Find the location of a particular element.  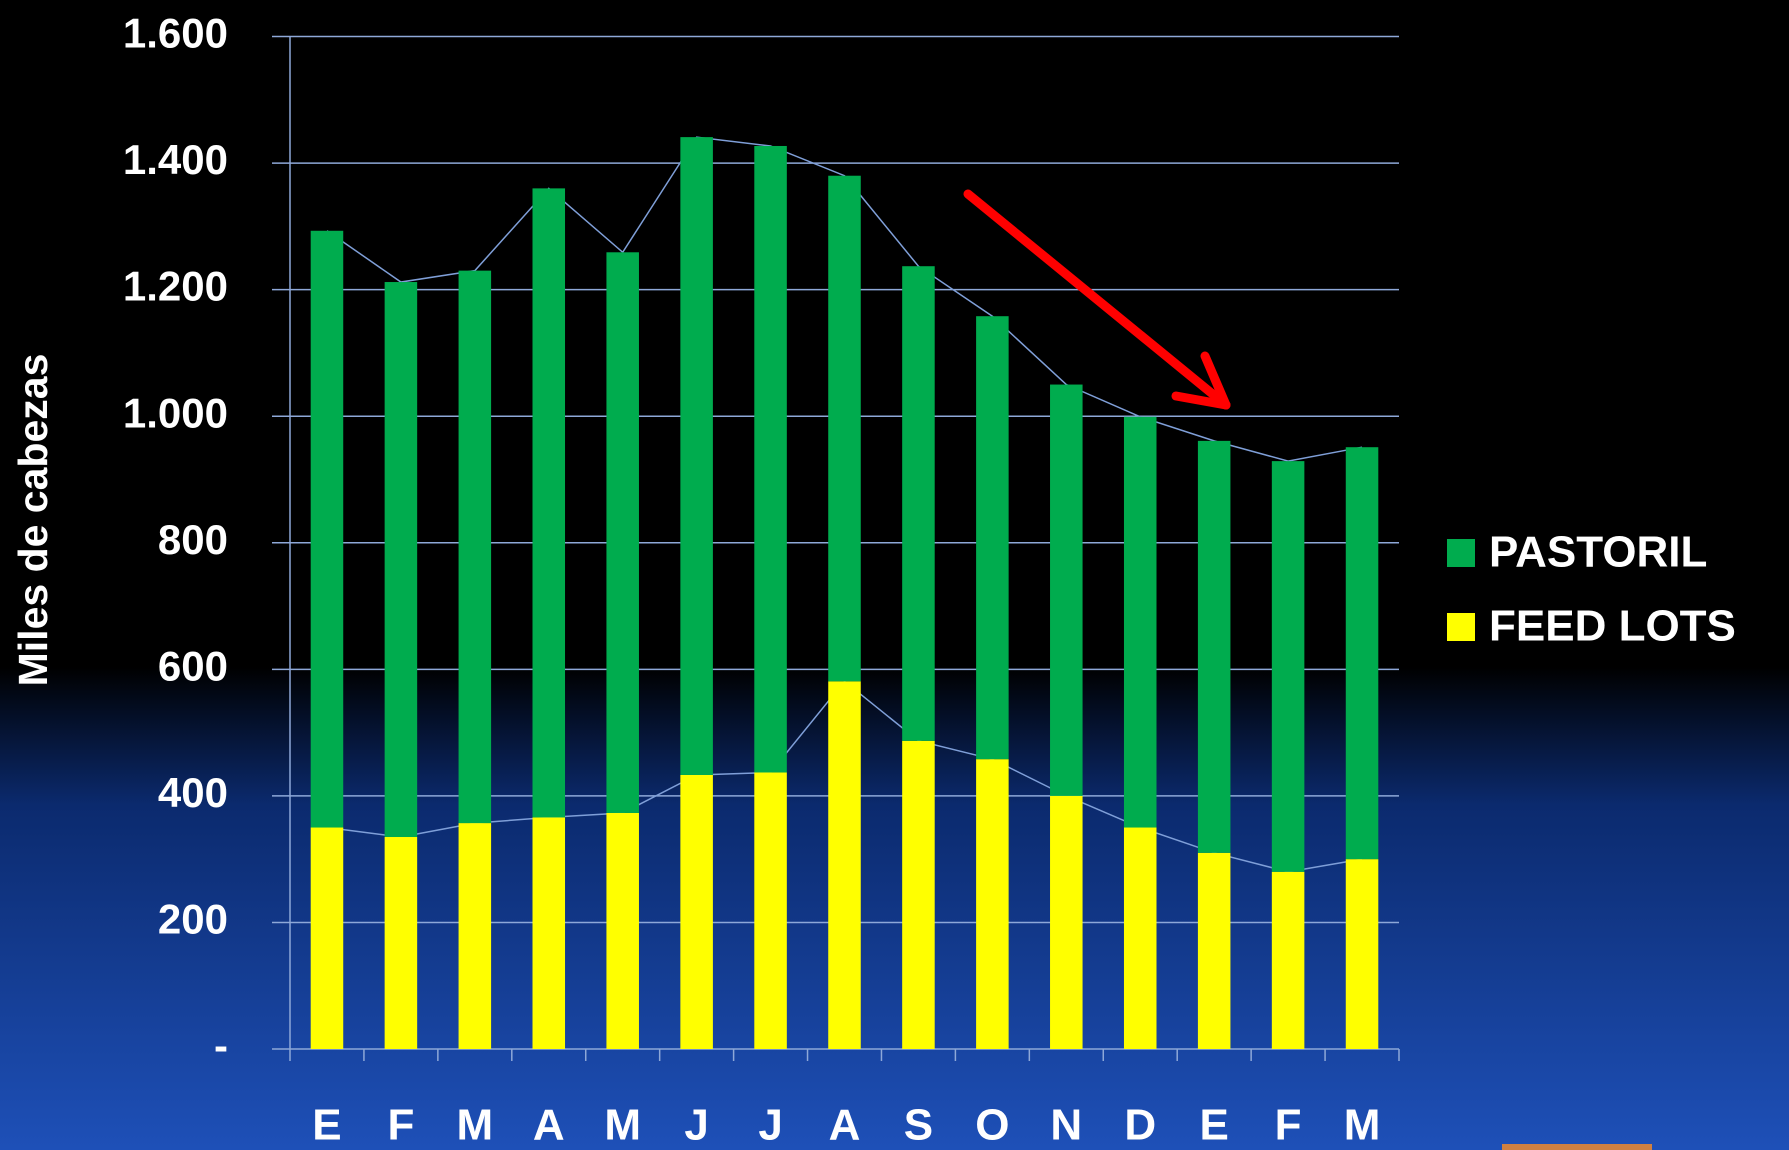

y-axis-label: Miles de cabezas is located at coordinates (33, 520).